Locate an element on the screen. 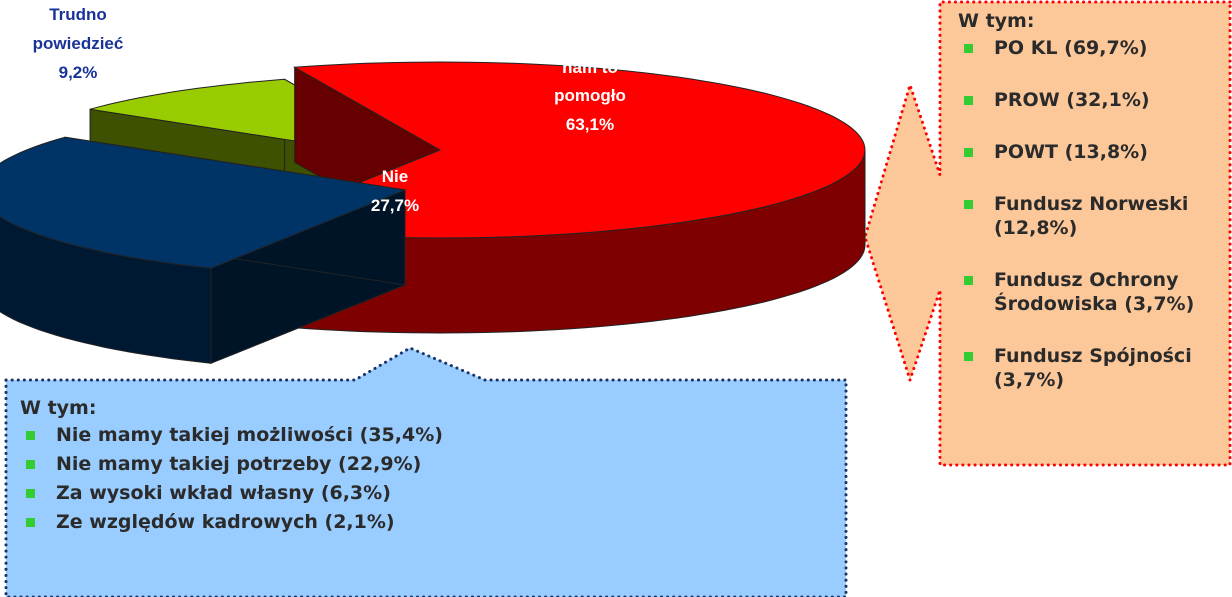 Image resolution: width=1232 pixels, height=597 pixels. callout-item: Fundusz Ochrony Środowiska (3,7%) is located at coordinates (1093, 292).